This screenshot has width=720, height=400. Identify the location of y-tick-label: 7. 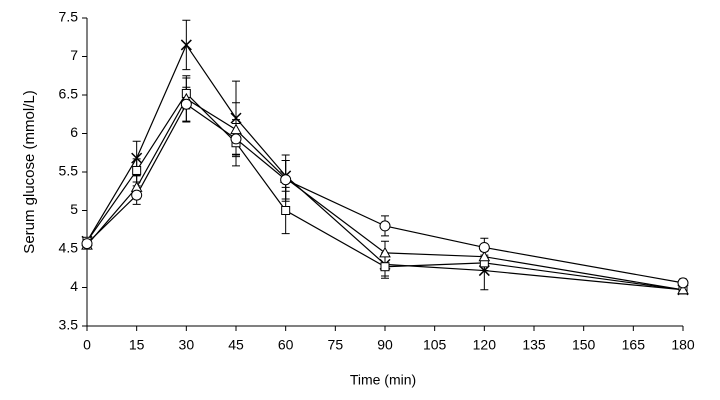
(74, 55).